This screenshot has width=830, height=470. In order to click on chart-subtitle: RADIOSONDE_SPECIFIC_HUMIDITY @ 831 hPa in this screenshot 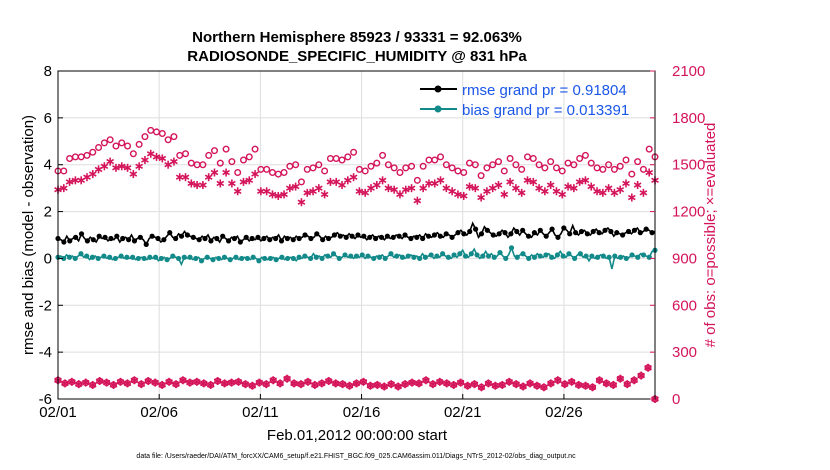, I will do `click(357, 56)`.